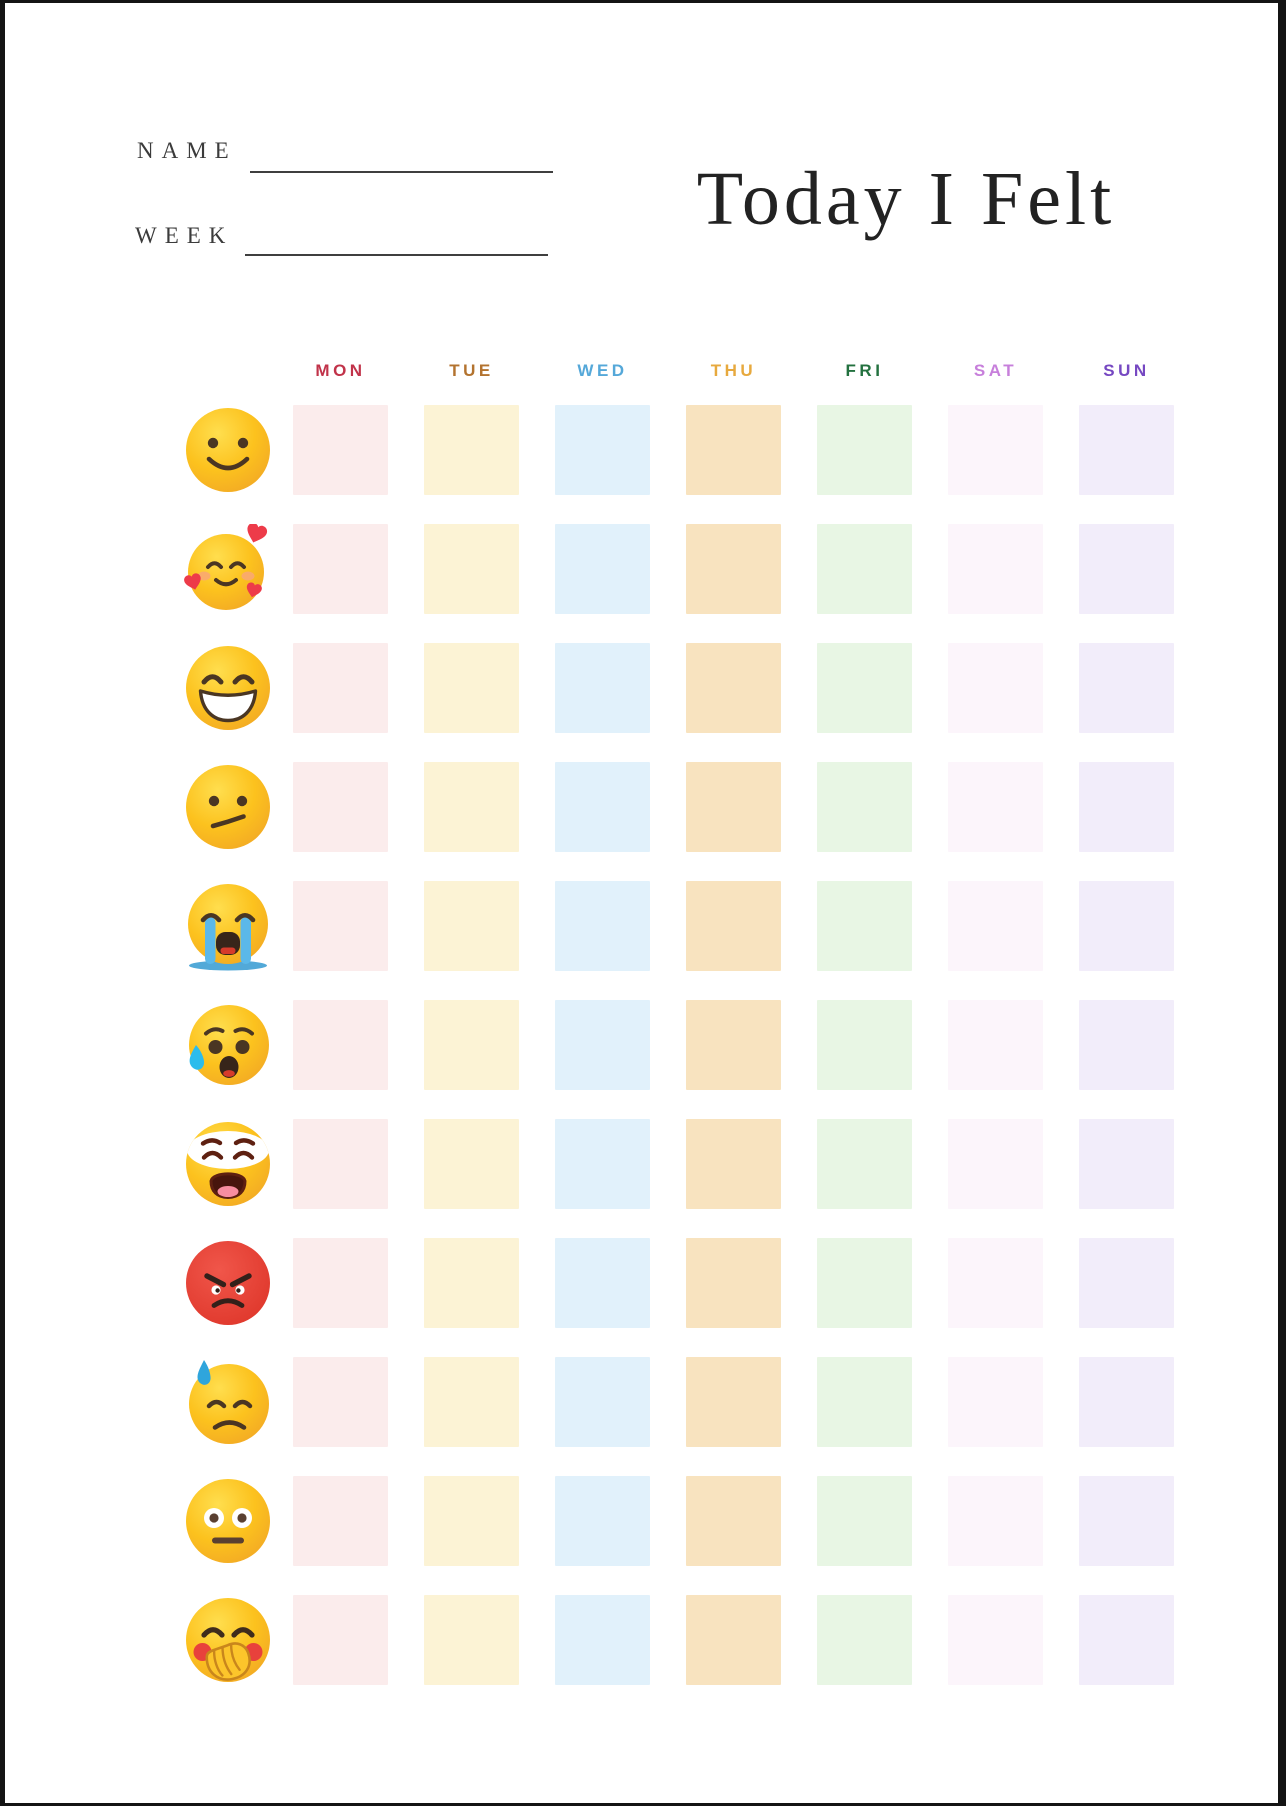  Describe the element at coordinates (602, 1164) in the screenshot. I see `mood-cell-weary-face-wed` at that location.